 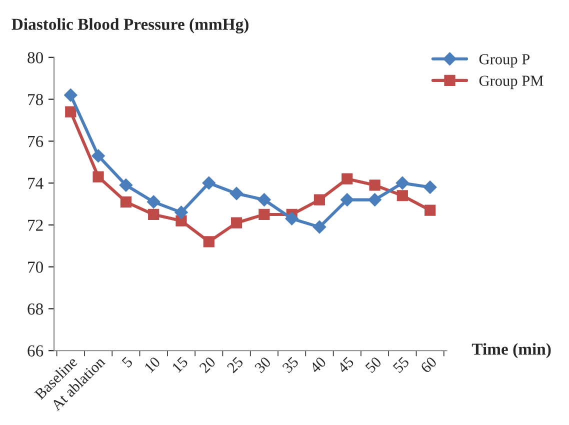 I want to click on x-tick-label: 30, so click(x=263, y=365).